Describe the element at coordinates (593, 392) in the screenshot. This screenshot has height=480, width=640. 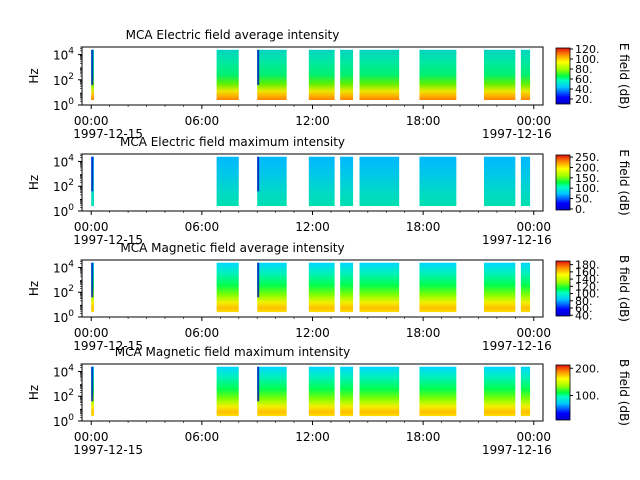
I see `colorbar: 100. 200. B field (dB)` at that location.